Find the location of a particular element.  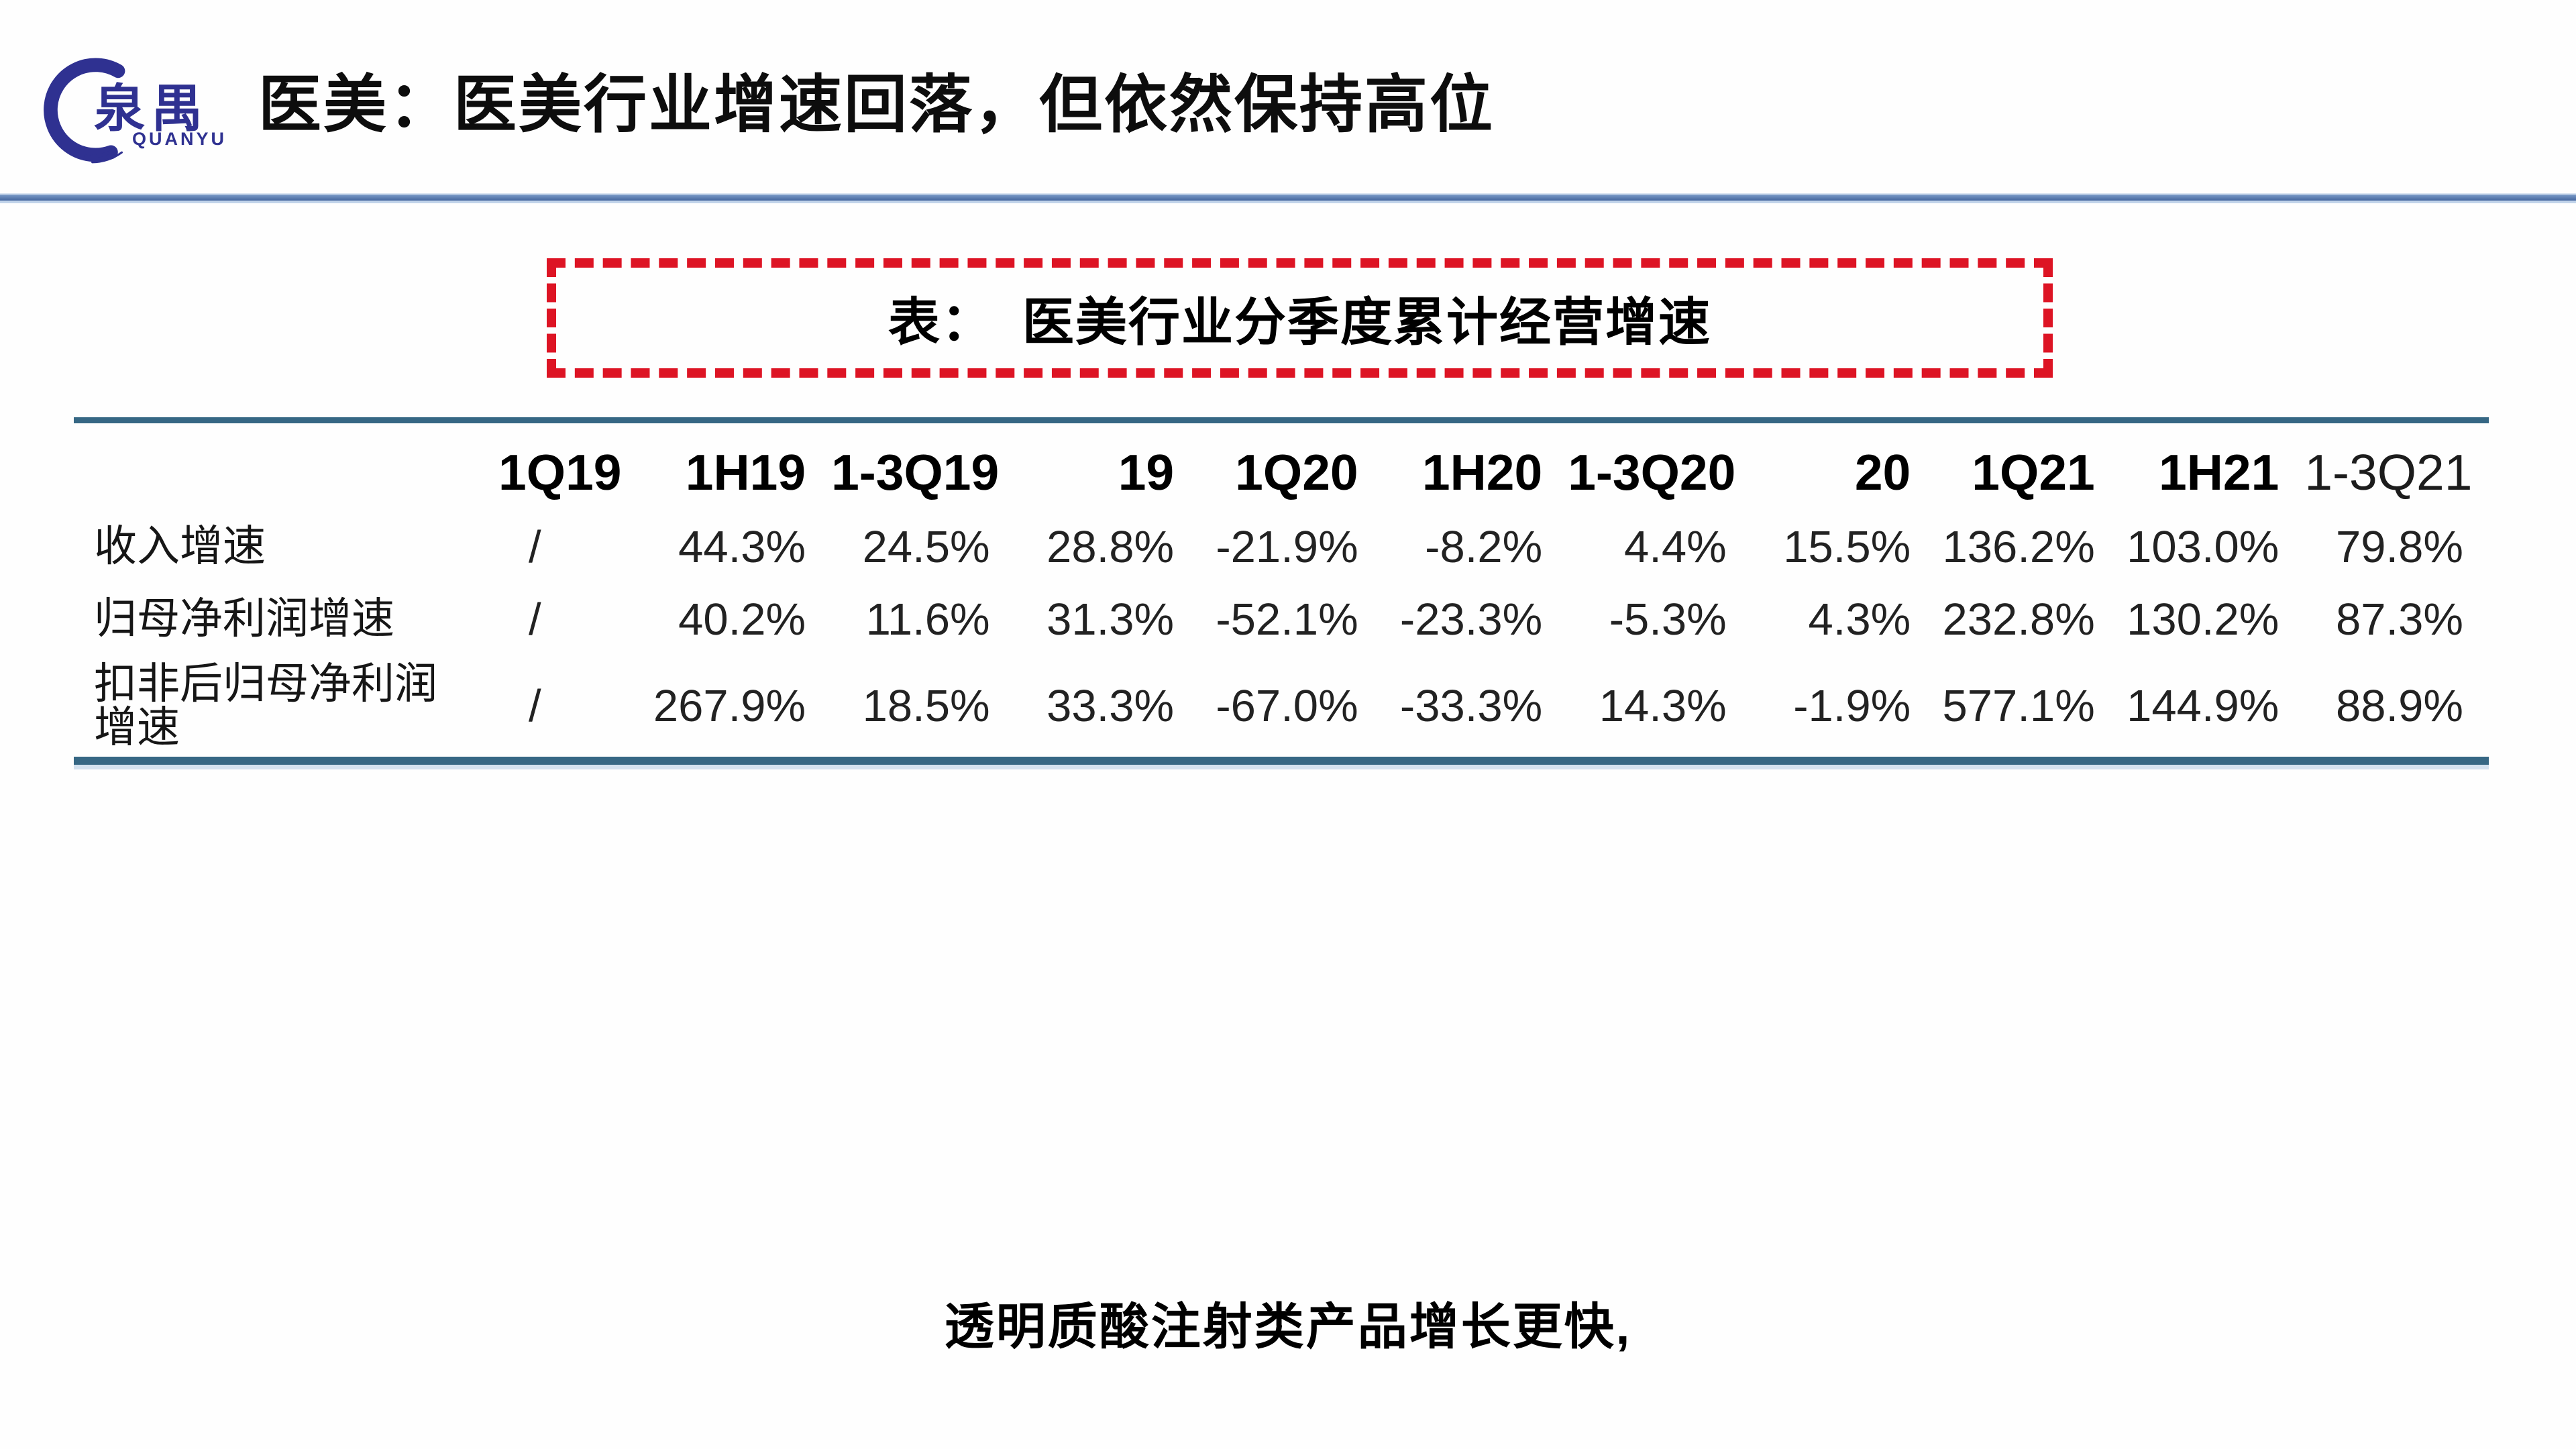

cell: 40.2% is located at coordinates (742, 619).